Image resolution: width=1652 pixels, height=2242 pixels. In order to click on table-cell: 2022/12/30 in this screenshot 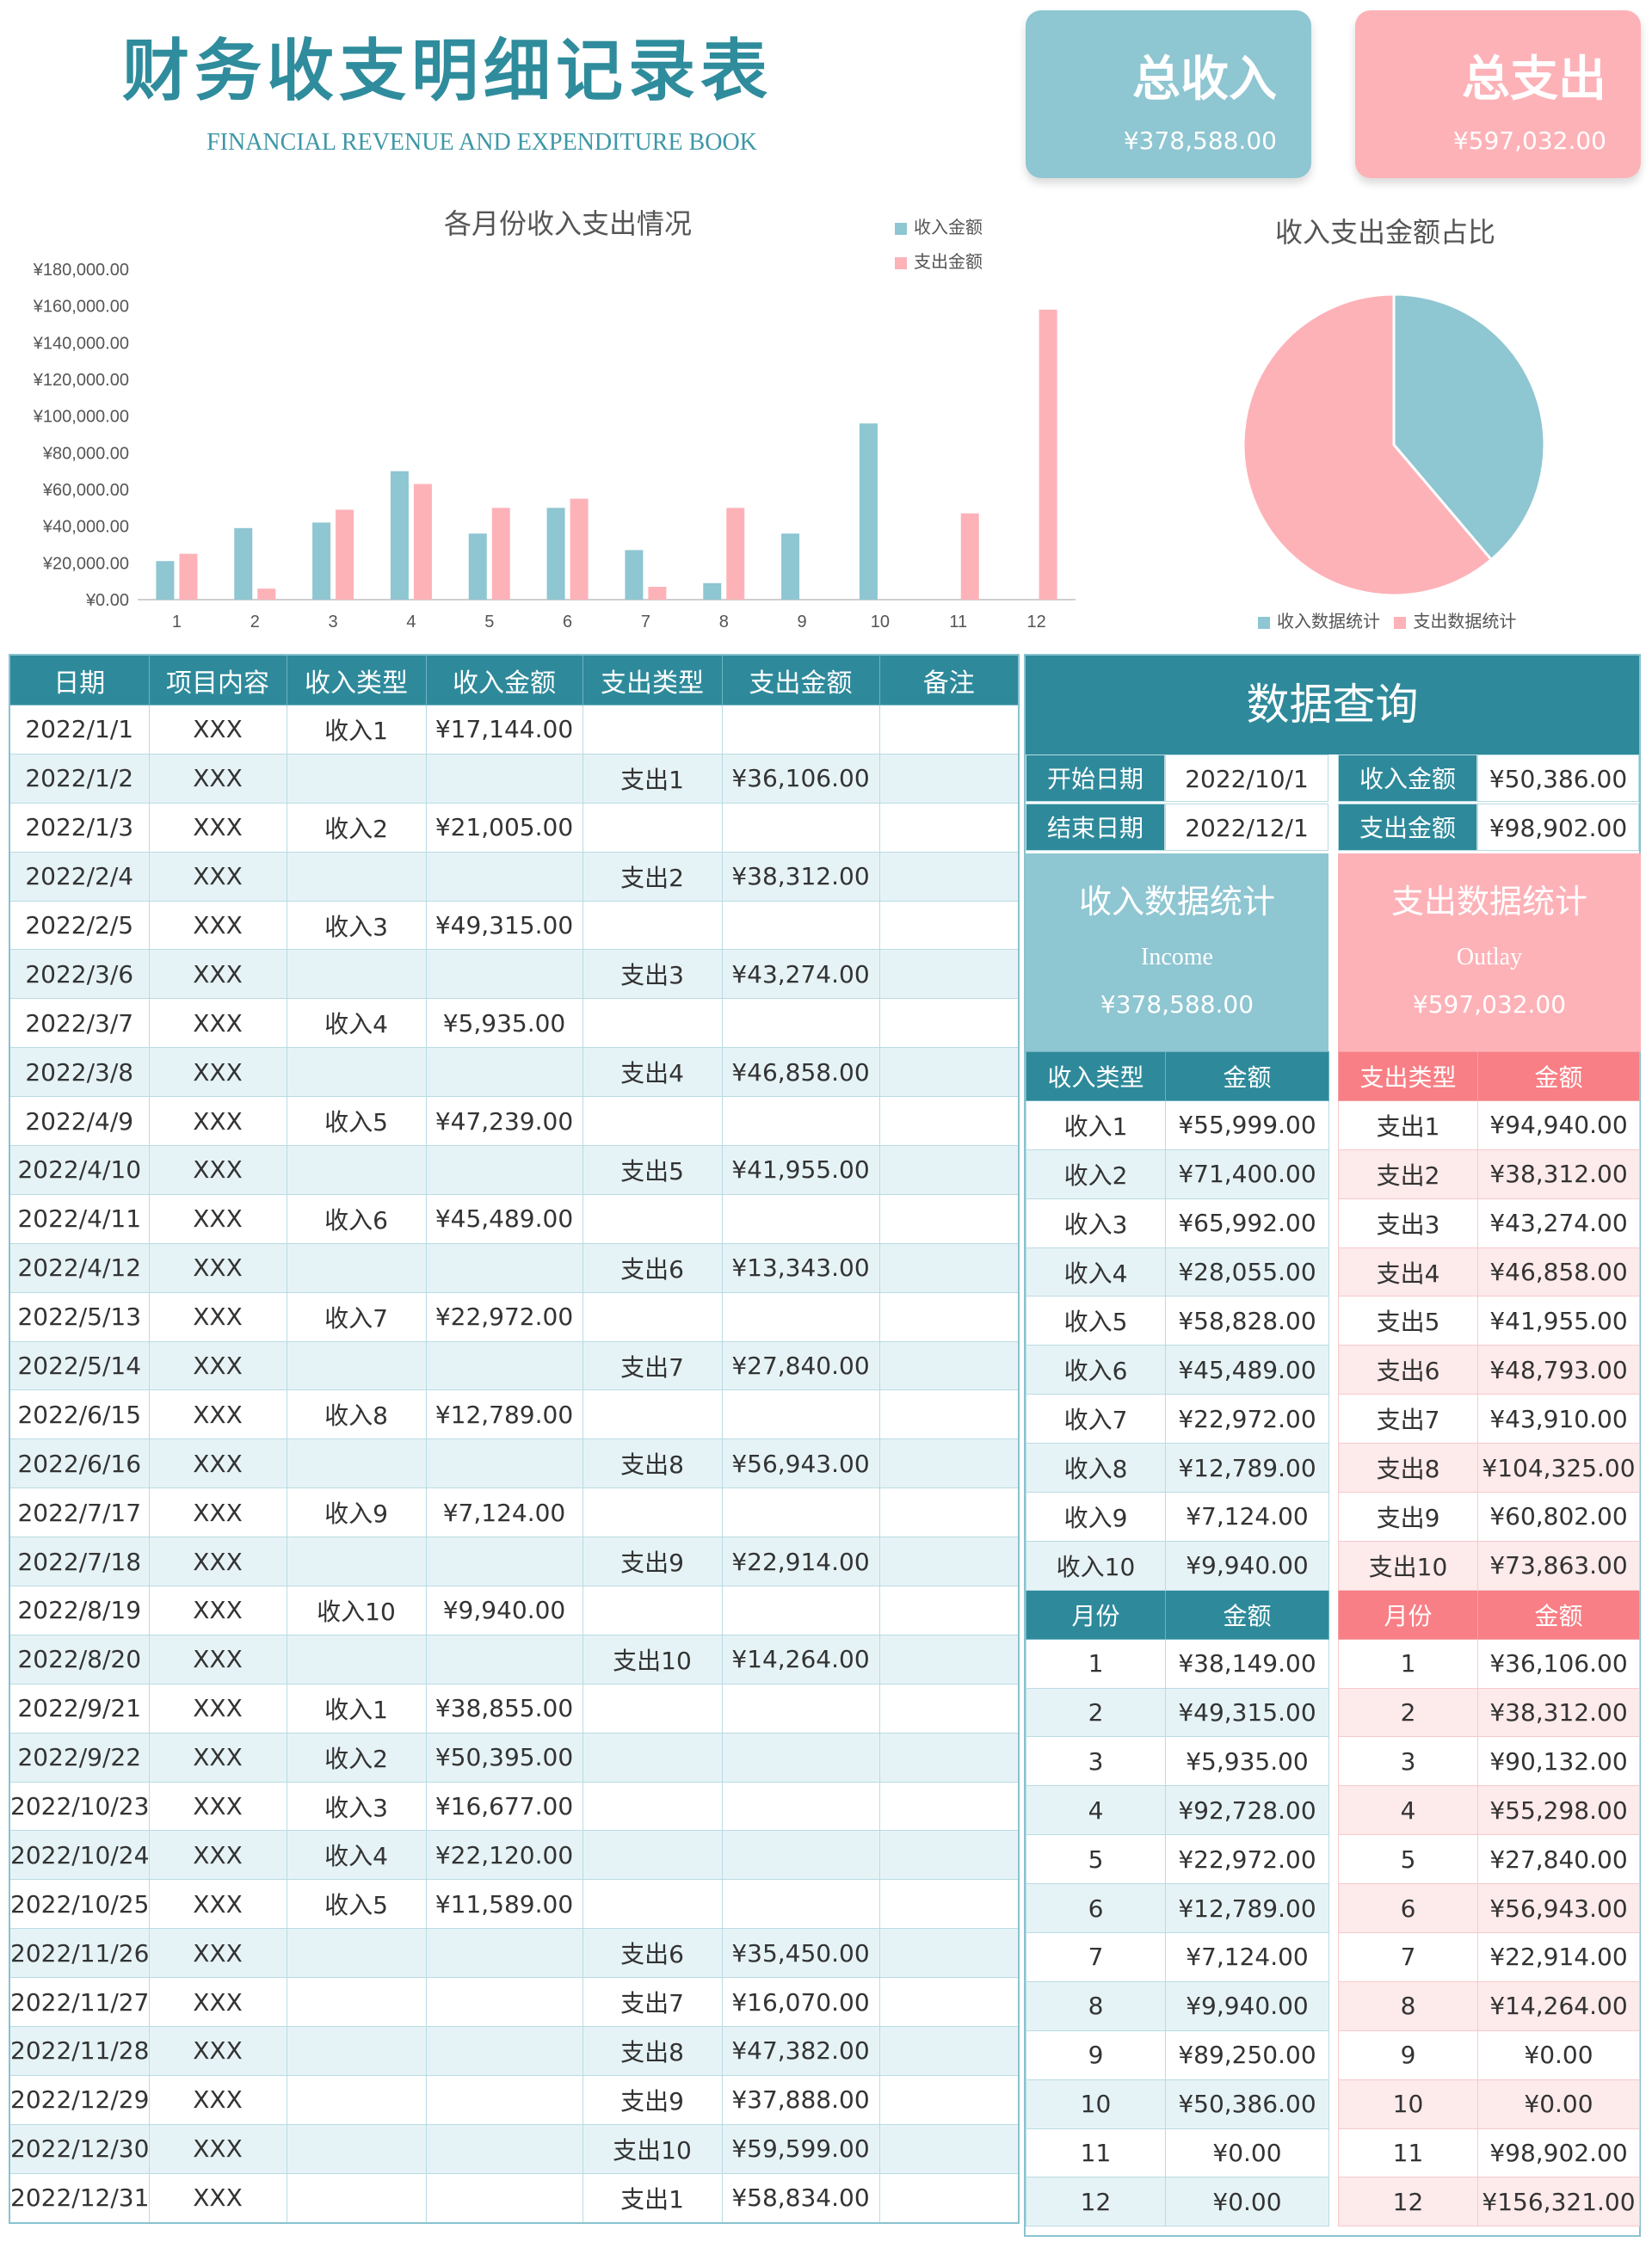, I will do `click(79, 2148)`.